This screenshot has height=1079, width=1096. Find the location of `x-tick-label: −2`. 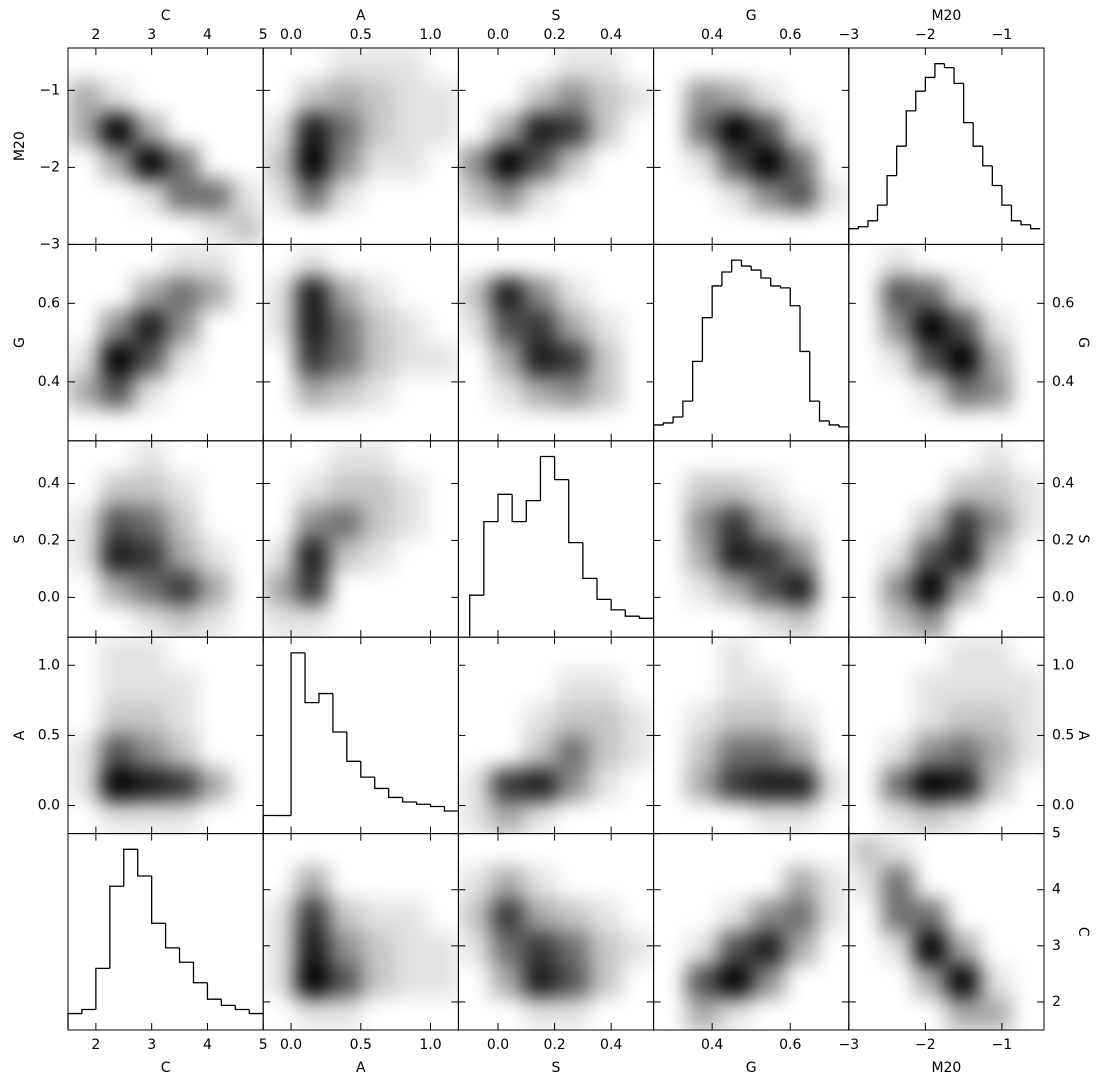

x-tick-label: −2 is located at coordinates (925, 1045).